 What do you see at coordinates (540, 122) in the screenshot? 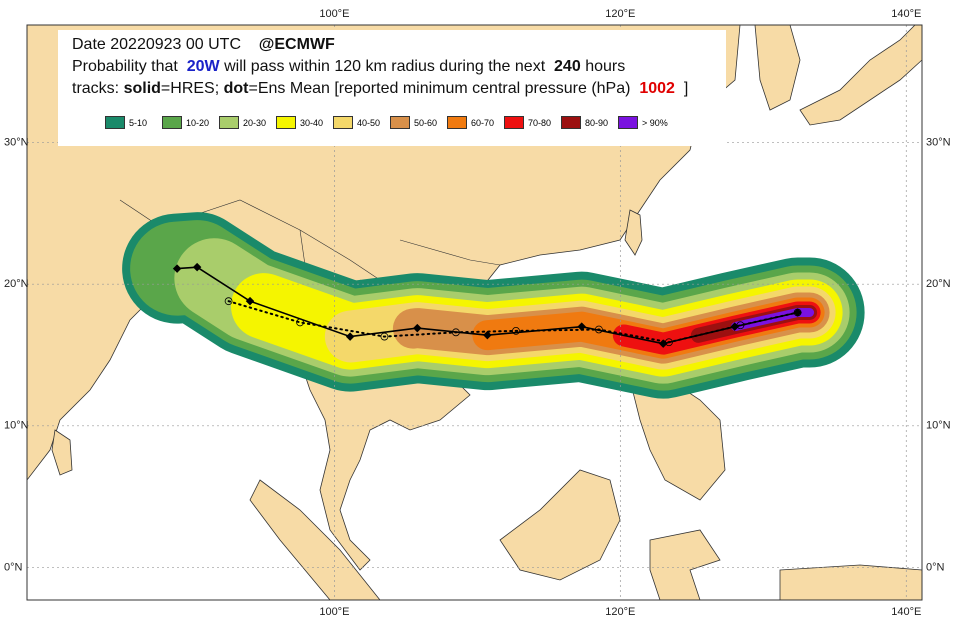
I see `legend-label: 70-80` at bounding box center [540, 122].